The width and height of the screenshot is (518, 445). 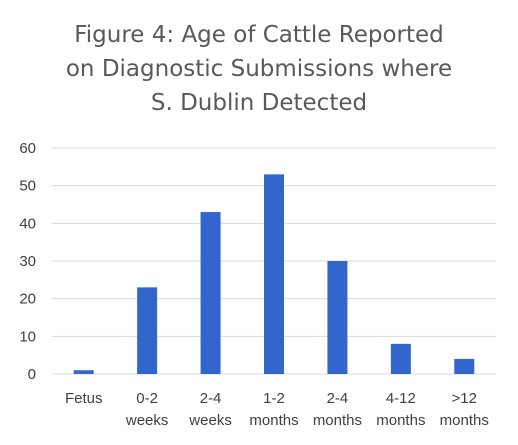 I want to click on chart-title-line-3: S. Dublin Detected, so click(x=259, y=103).